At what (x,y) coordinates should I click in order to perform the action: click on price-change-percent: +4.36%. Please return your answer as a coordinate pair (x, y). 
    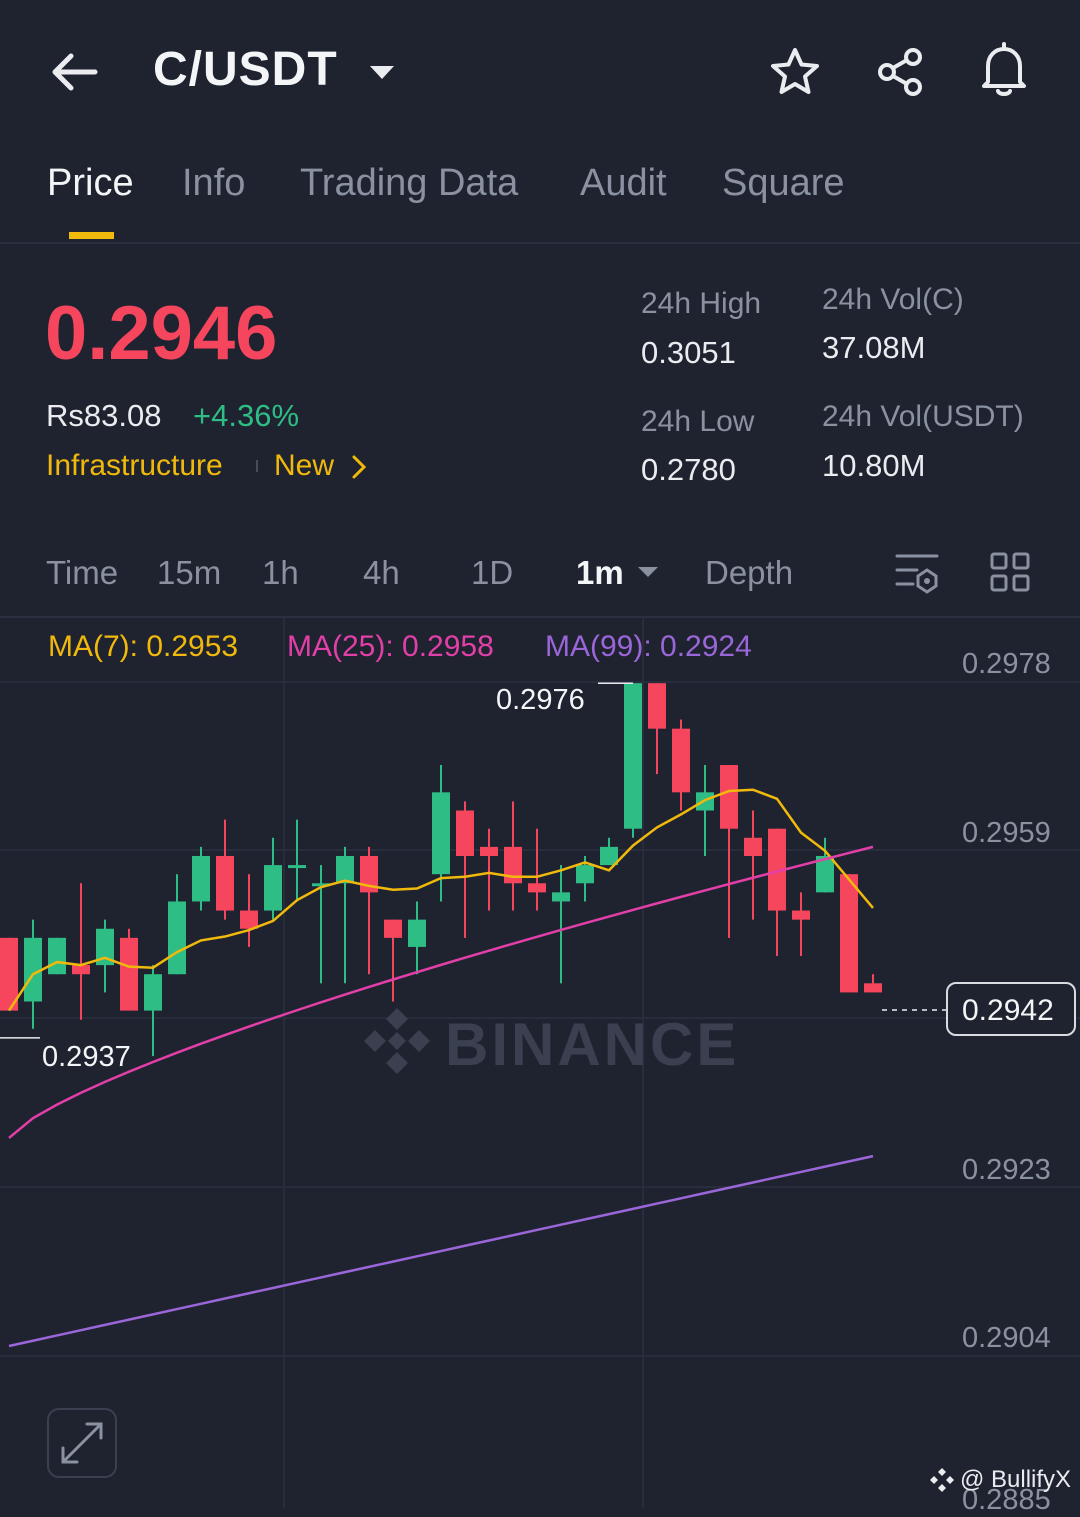
    Looking at the image, I should click on (246, 415).